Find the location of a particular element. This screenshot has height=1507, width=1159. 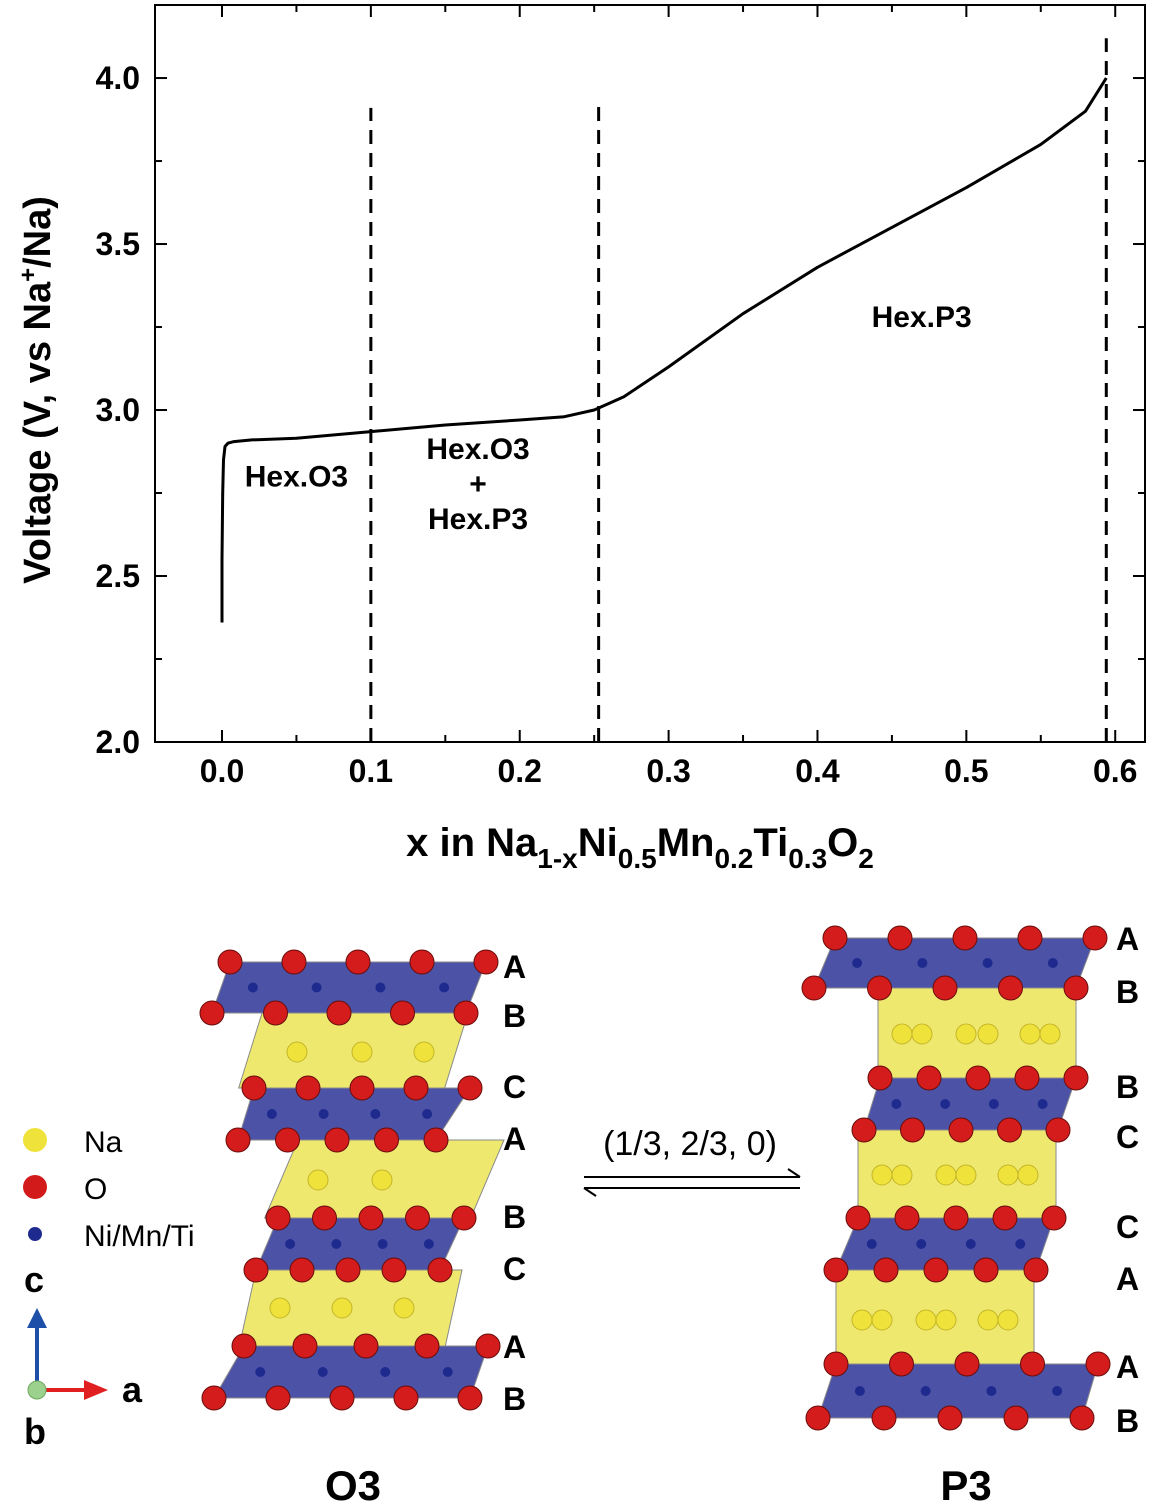

x-tick-label: 0.0 is located at coordinates (222, 771).